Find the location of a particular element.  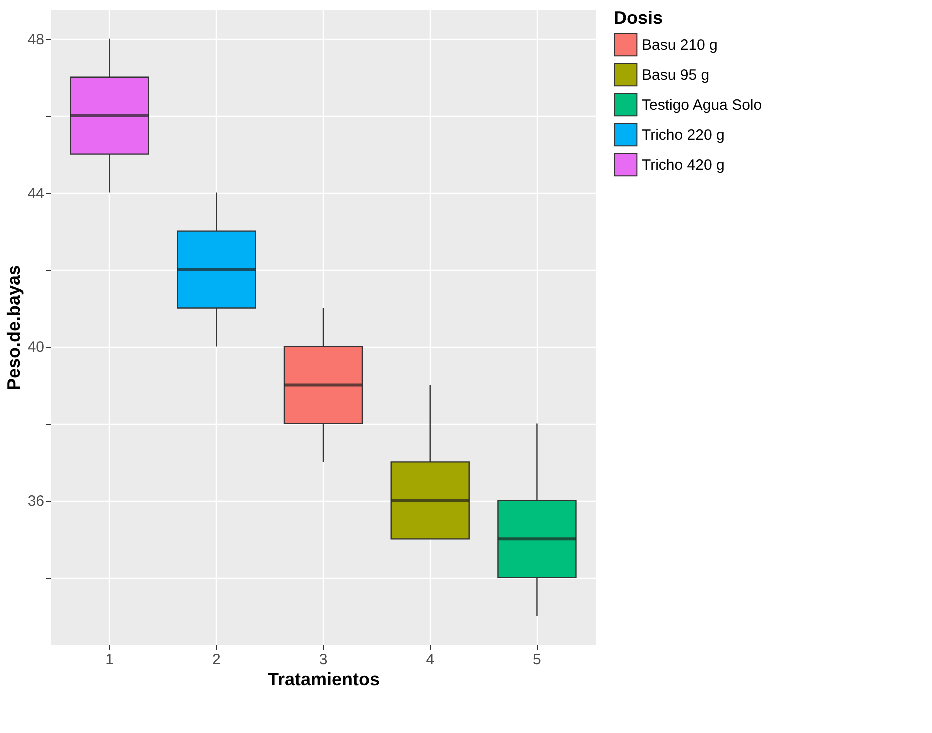

y-tick-label: 48 is located at coordinates (36, 39).